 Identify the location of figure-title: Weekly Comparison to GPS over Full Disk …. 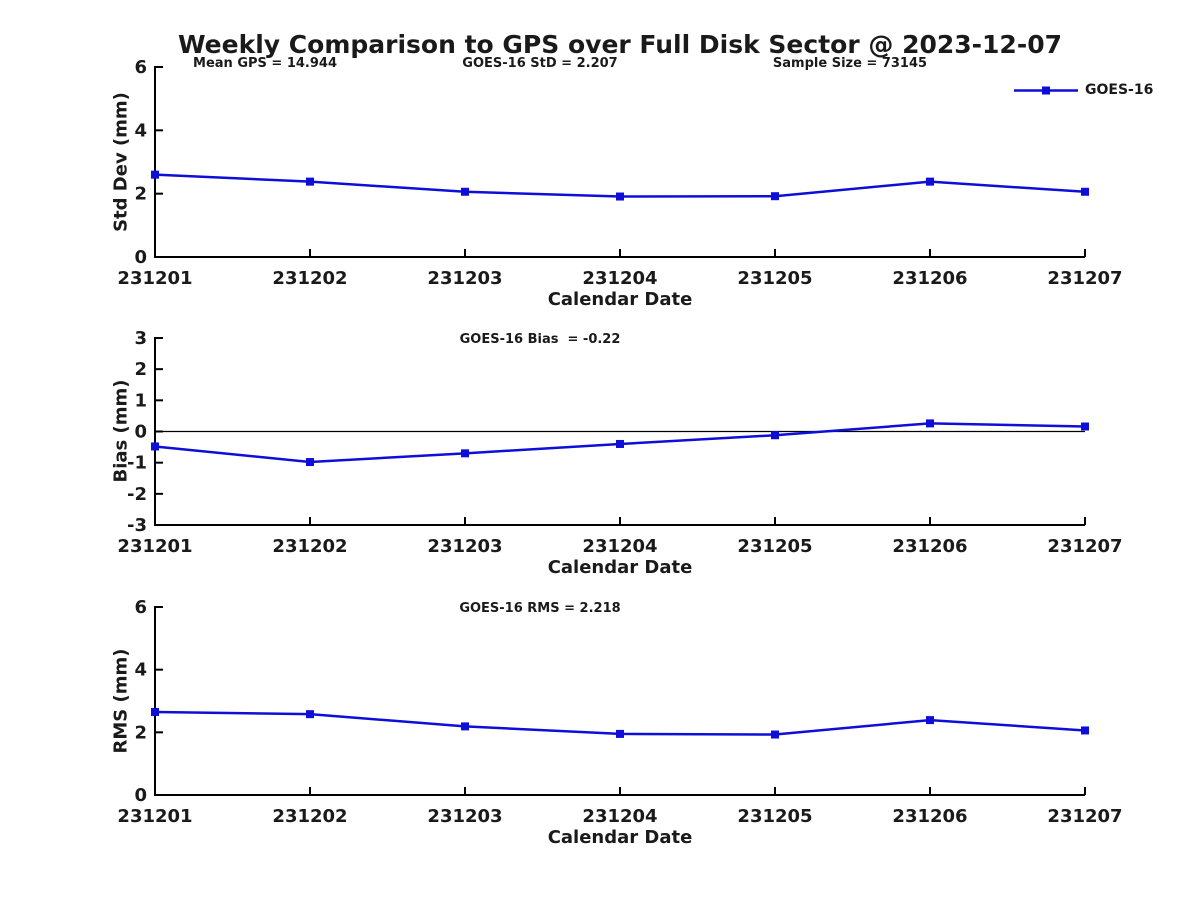
(620, 44).